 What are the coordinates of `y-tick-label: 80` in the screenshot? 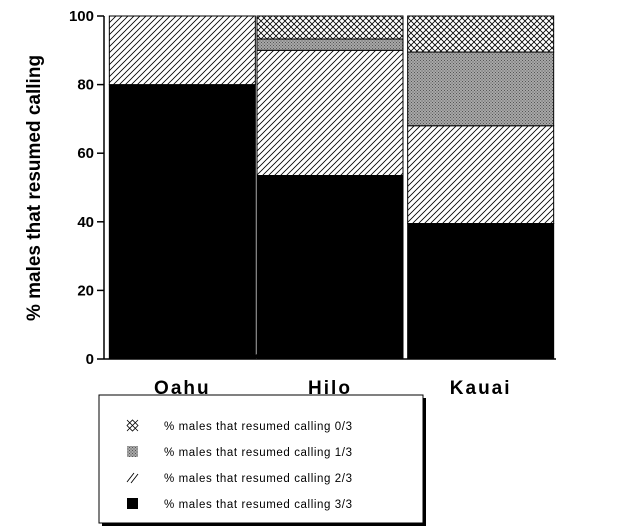 It's located at (85, 85).